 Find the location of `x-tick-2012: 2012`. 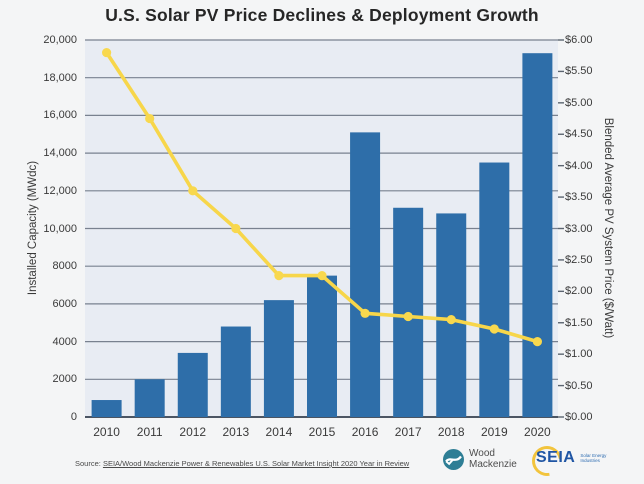

x-tick-2012: 2012 is located at coordinates (193, 432).